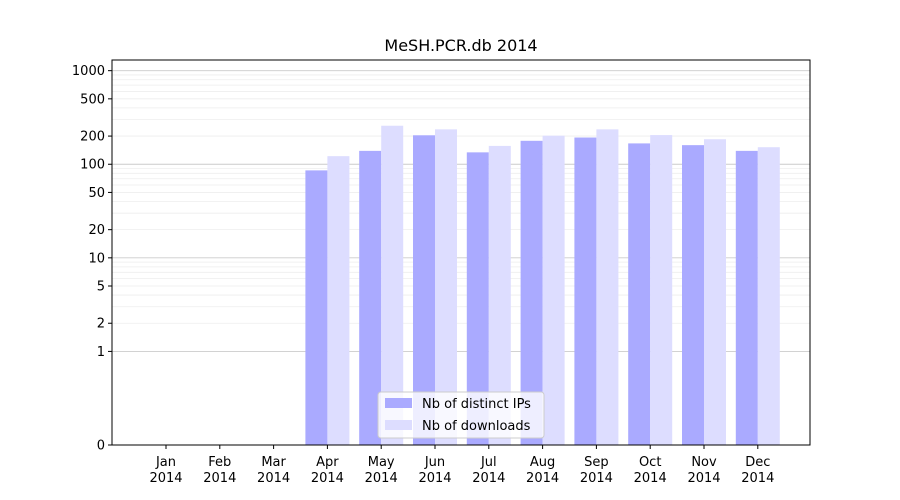 The width and height of the screenshot is (900, 500). I want to click on legend-box, so click(461, 415).